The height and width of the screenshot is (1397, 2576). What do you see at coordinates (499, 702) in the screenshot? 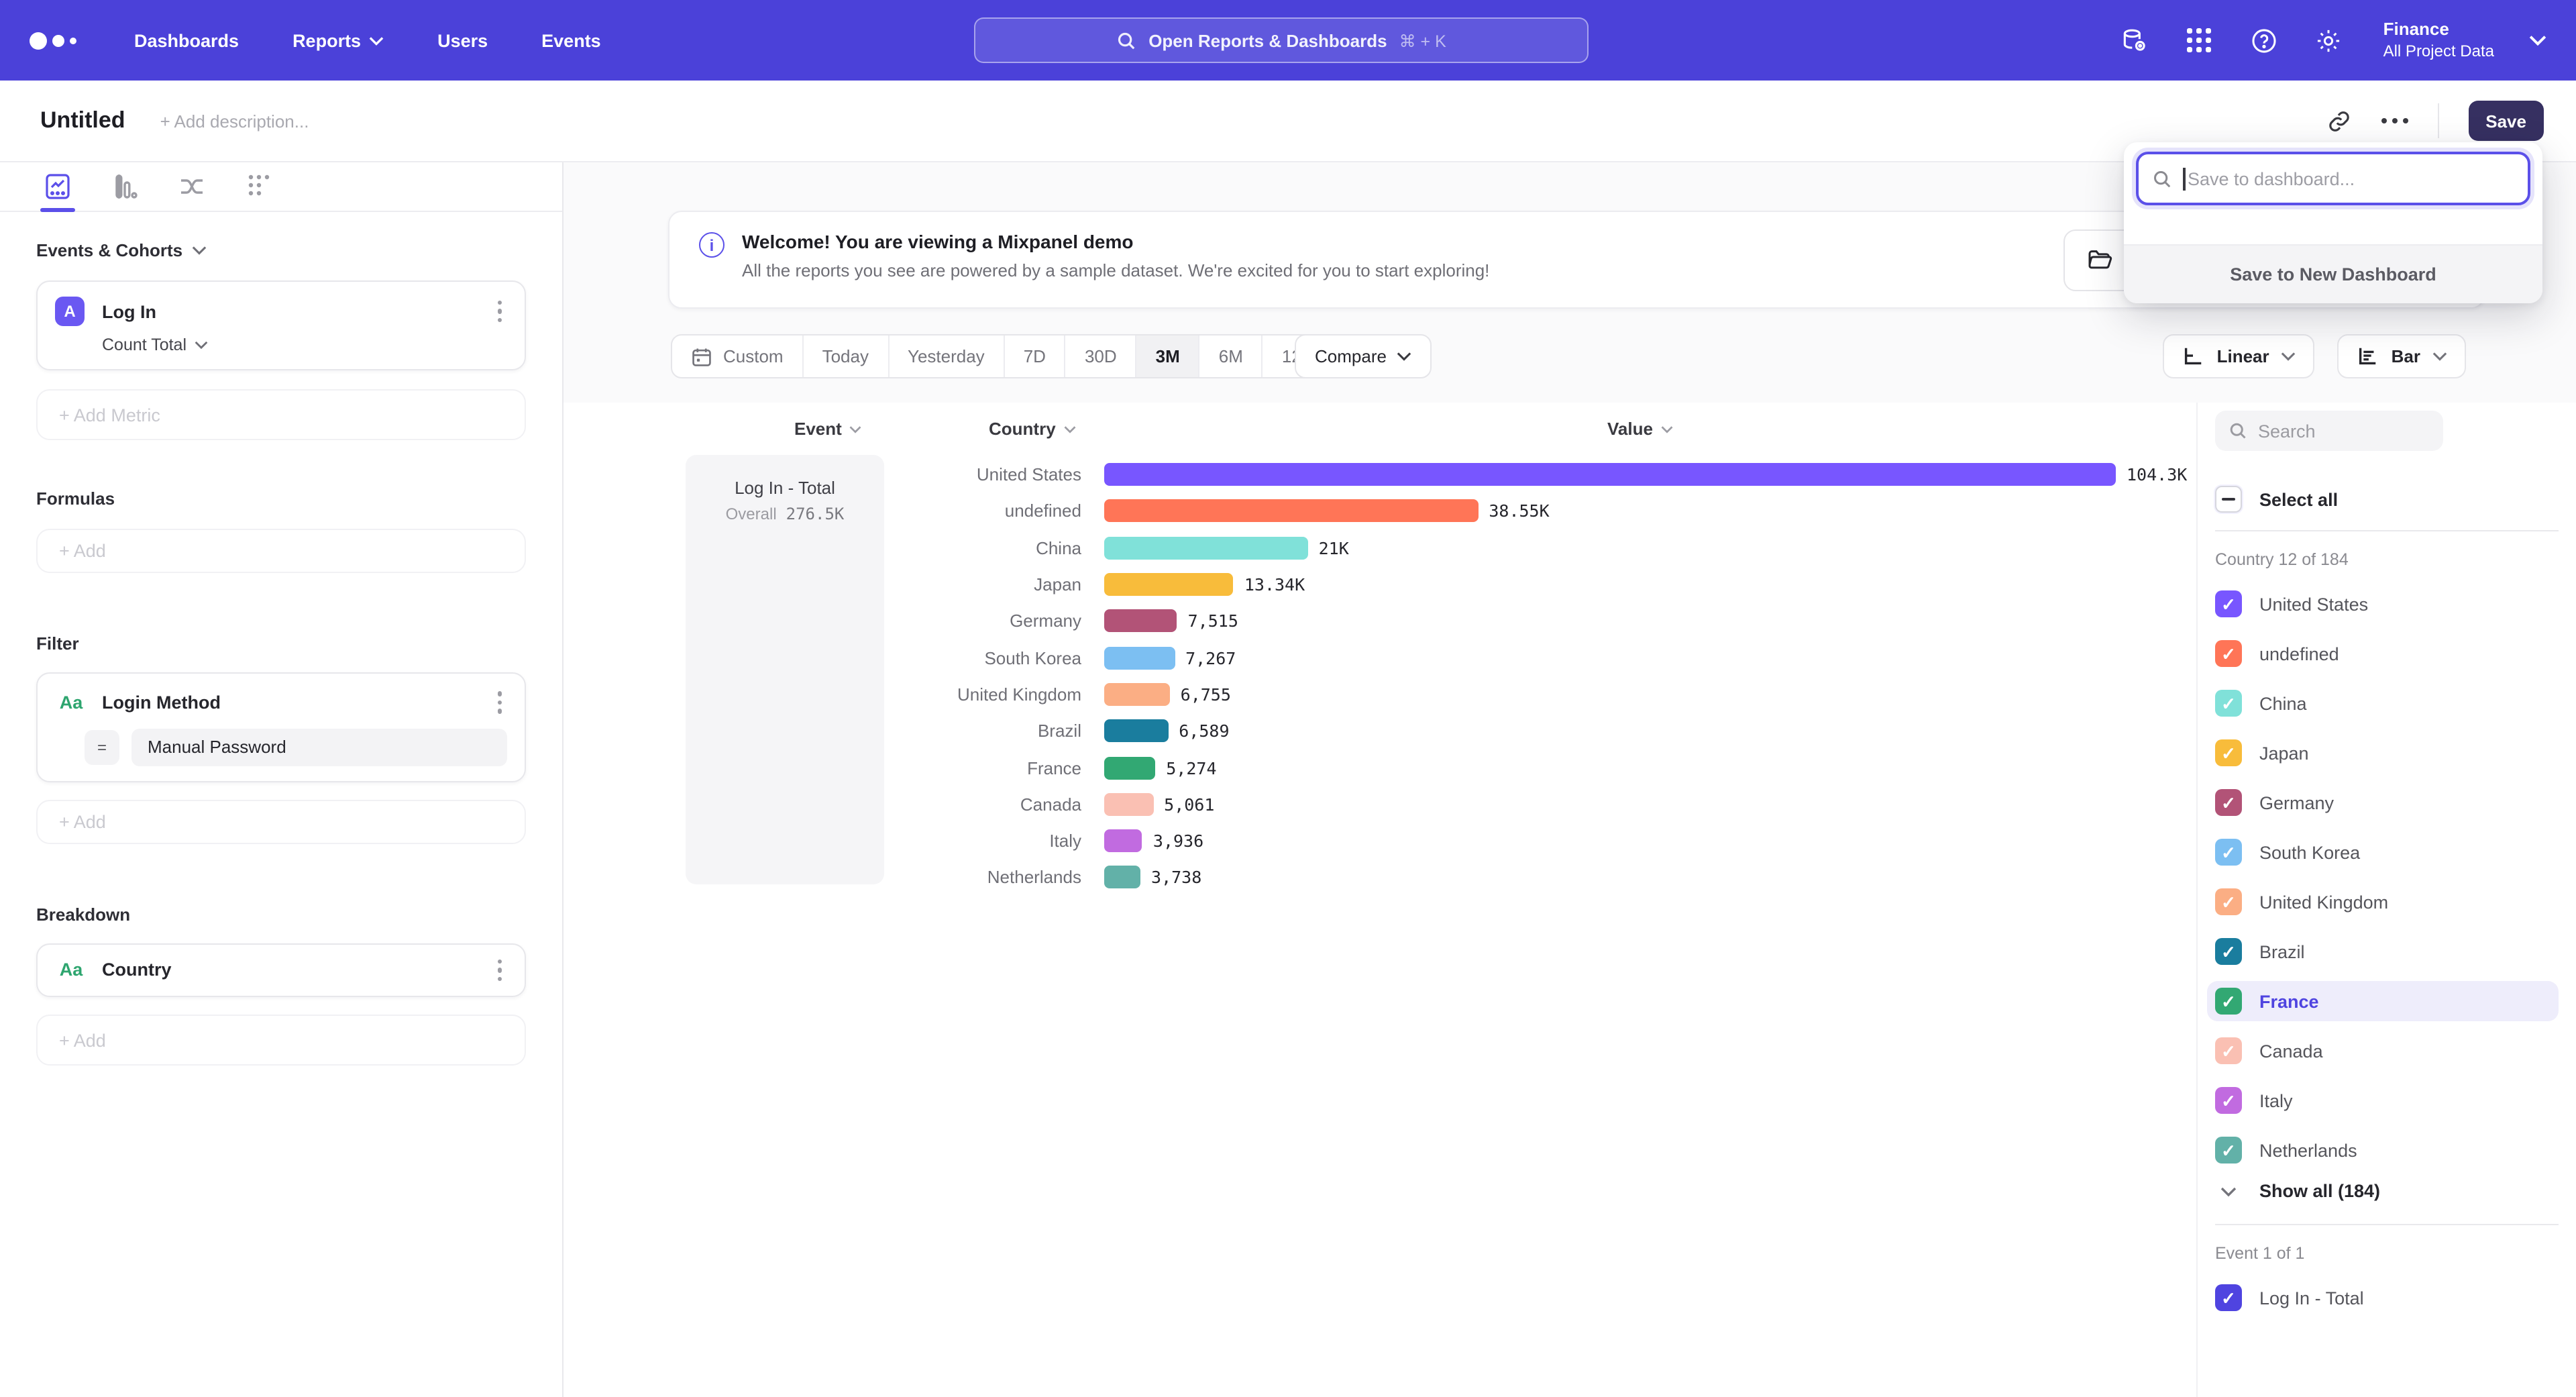
I see `filter-kebab-icon` at bounding box center [499, 702].